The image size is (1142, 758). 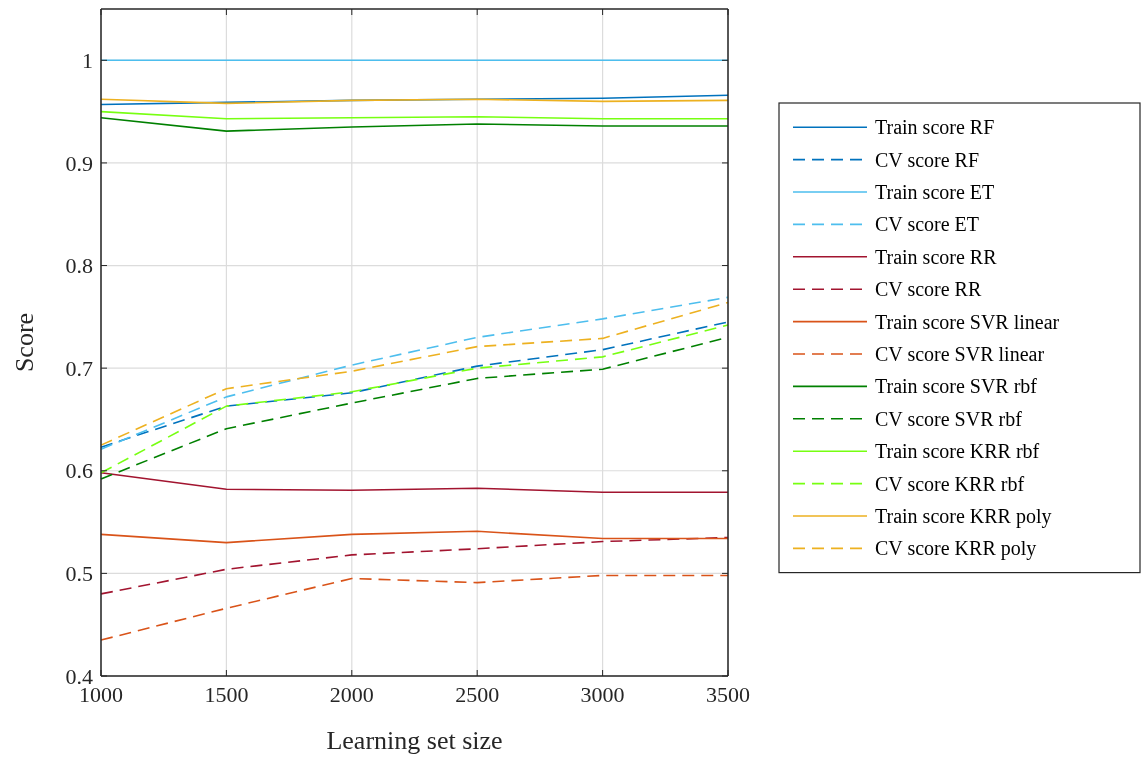 I want to click on legend-label: CV score SVR rbf, so click(x=949, y=418).